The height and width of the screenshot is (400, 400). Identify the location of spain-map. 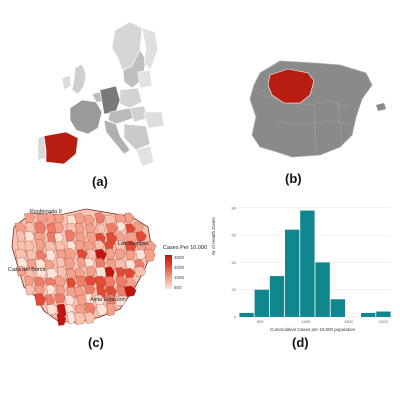
(317, 109).